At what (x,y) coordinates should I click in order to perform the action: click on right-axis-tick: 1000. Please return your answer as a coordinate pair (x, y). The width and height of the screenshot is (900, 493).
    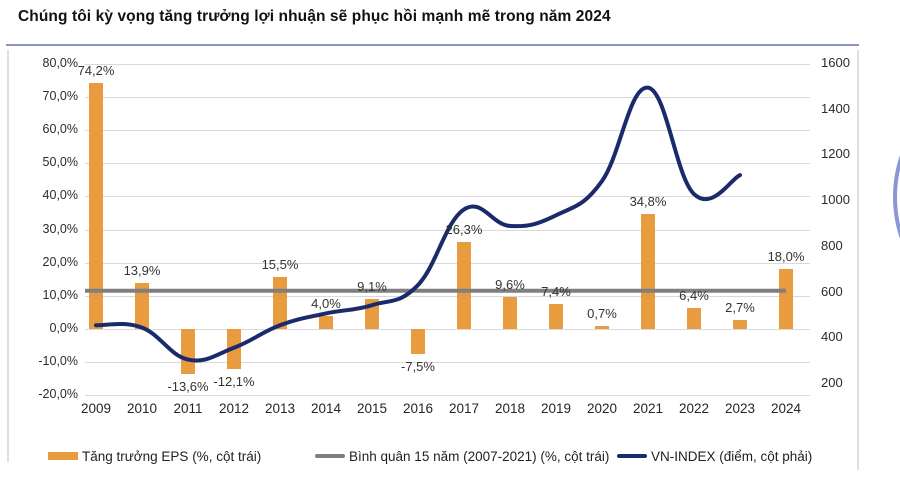
    Looking at the image, I should click on (835, 200).